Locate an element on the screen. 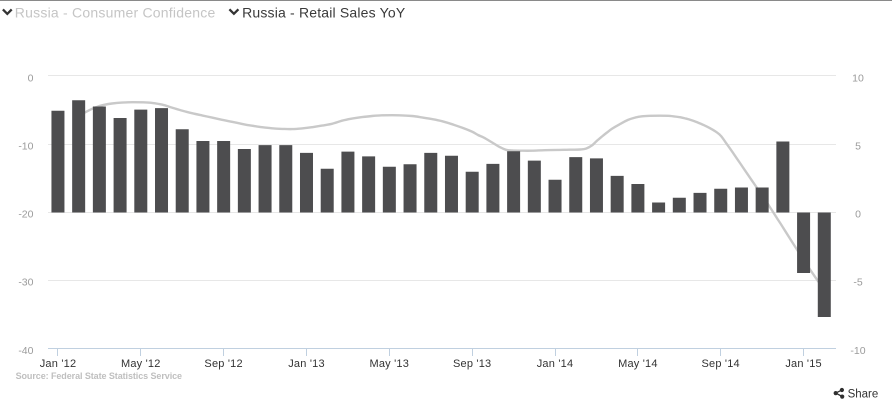 The width and height of the screenshot is (892, 401). svg-text: Share is located at coordinates (863, 395).